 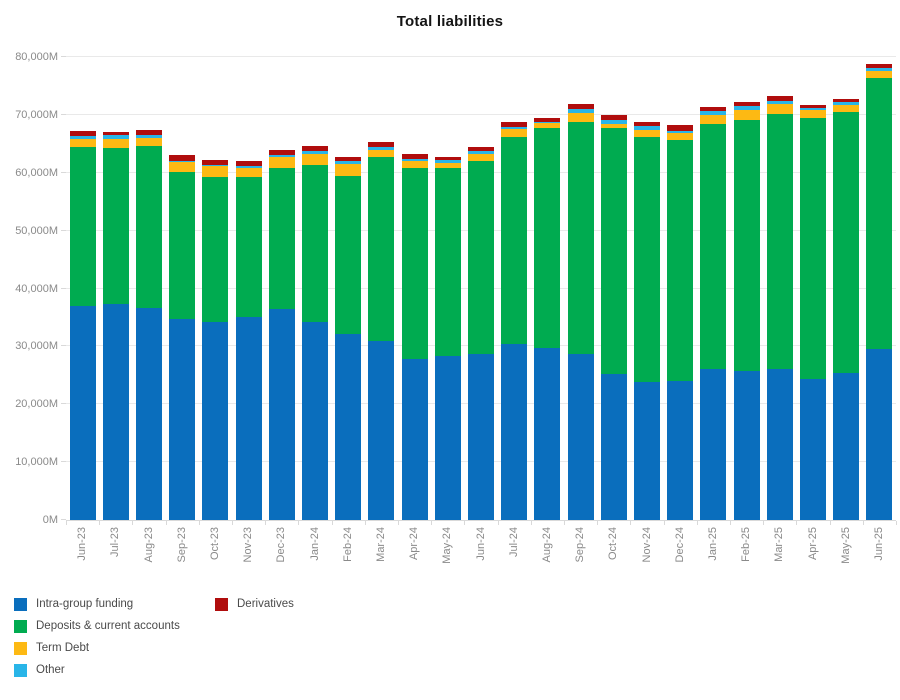 What do you see at coordinates (114, 626) in the screenshot?
I see `legend-item-deposits-current-accounts: Deposits & current accounts` at bounding box center [114, 626].